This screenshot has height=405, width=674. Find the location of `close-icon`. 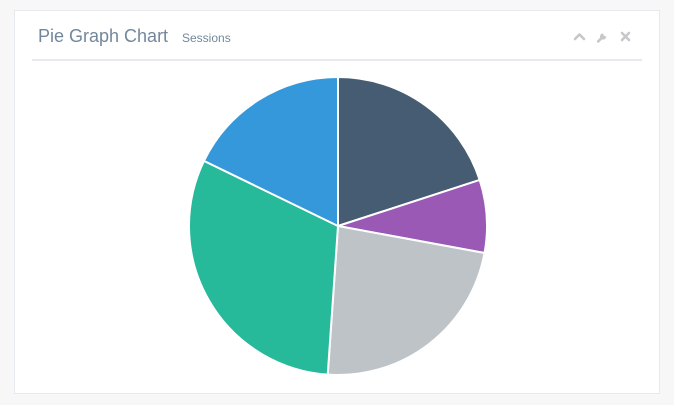

close-icon is located at coordinates (625, 36).